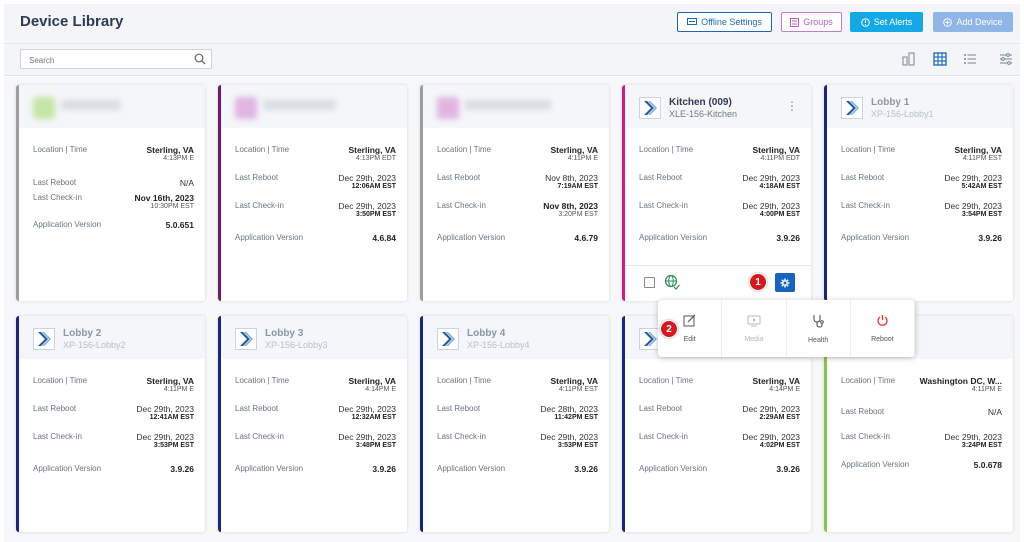 Image resolution: width=1024 pixels, height=542 pixels. I want to click on menu-item-label: Reboot, so click(882, 339).